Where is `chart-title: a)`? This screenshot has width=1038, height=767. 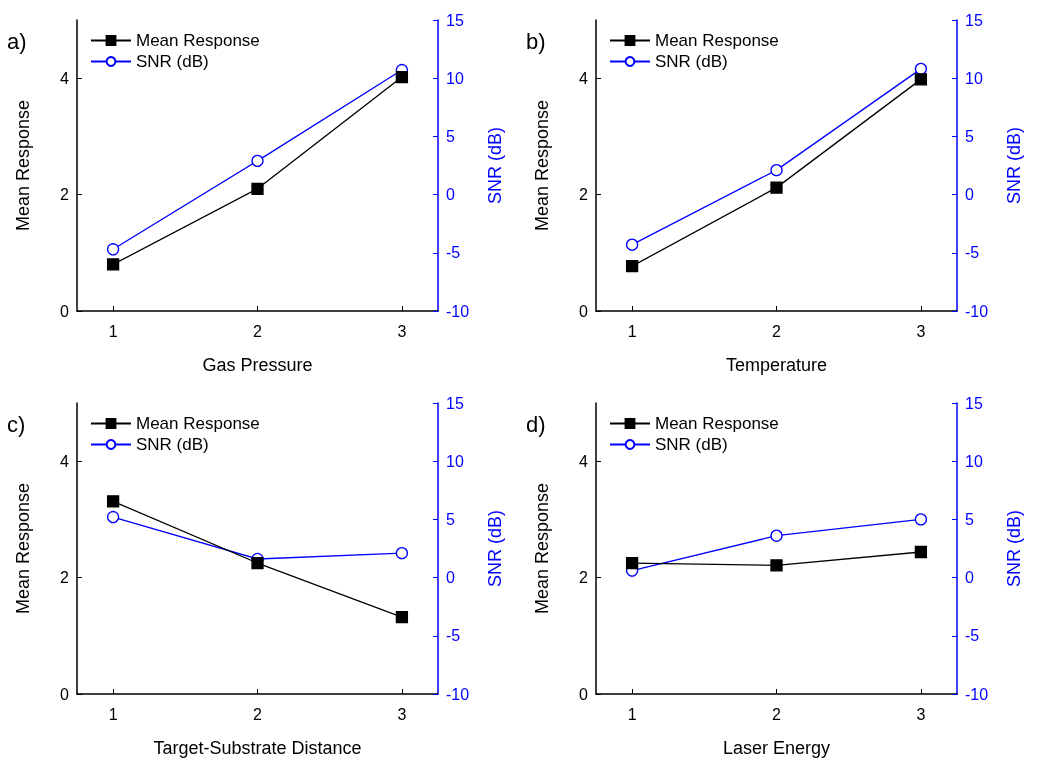
chart-title: a) is located at coordinates (17, 41).